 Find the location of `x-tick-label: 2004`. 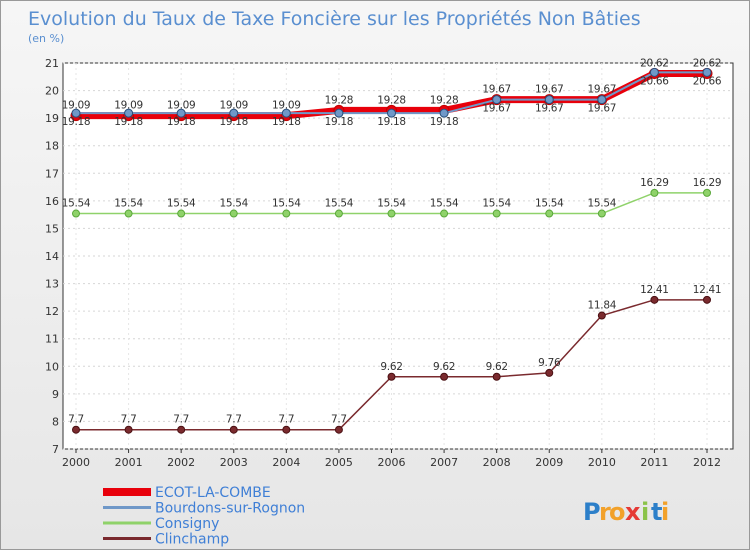

x-tick-label: 2004 is located at coordinates (286, 462).